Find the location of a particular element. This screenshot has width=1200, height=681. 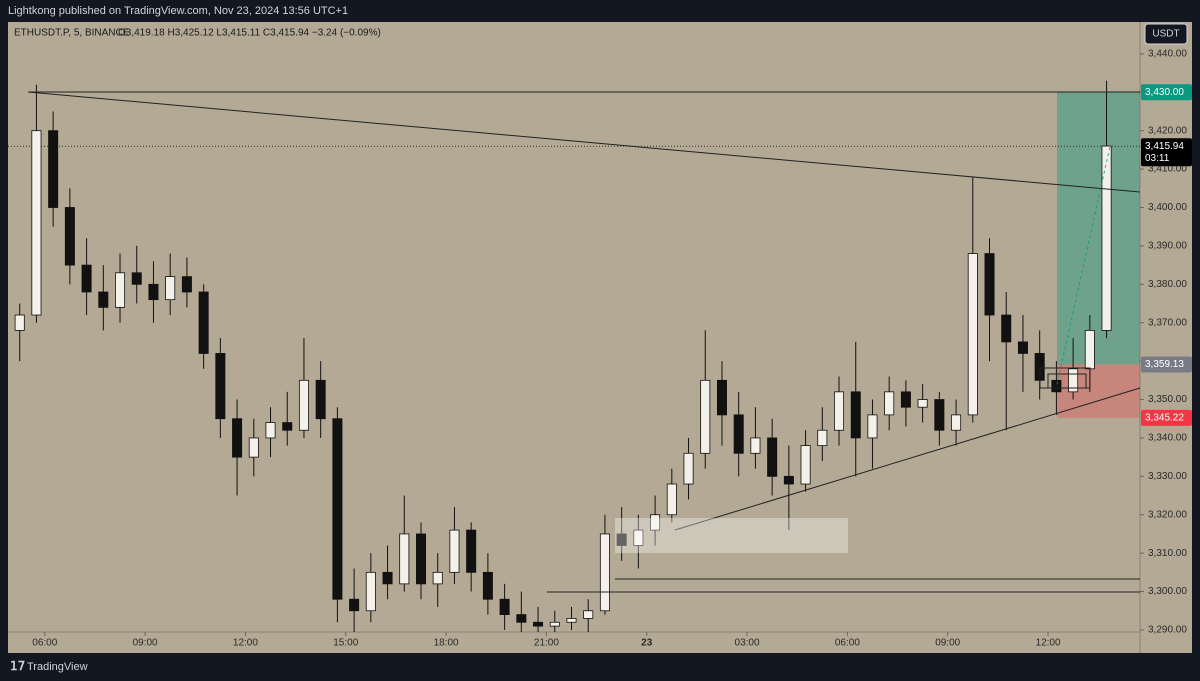

y-tick-label: 3,440.00 is located at coordinates (1167, 54).